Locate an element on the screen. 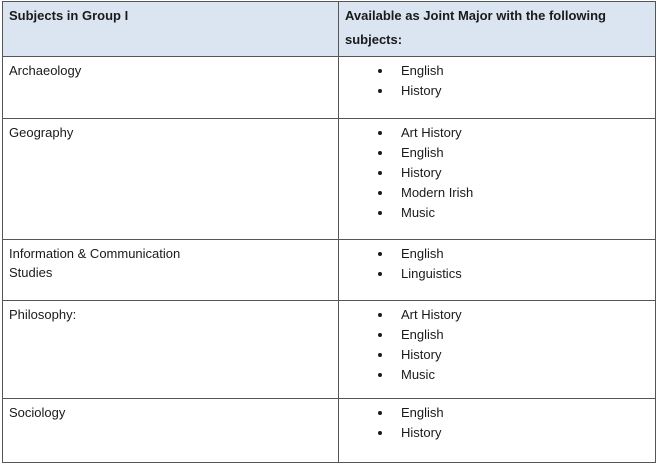  list-item: Linguistics is located at coordinates (521, 274).